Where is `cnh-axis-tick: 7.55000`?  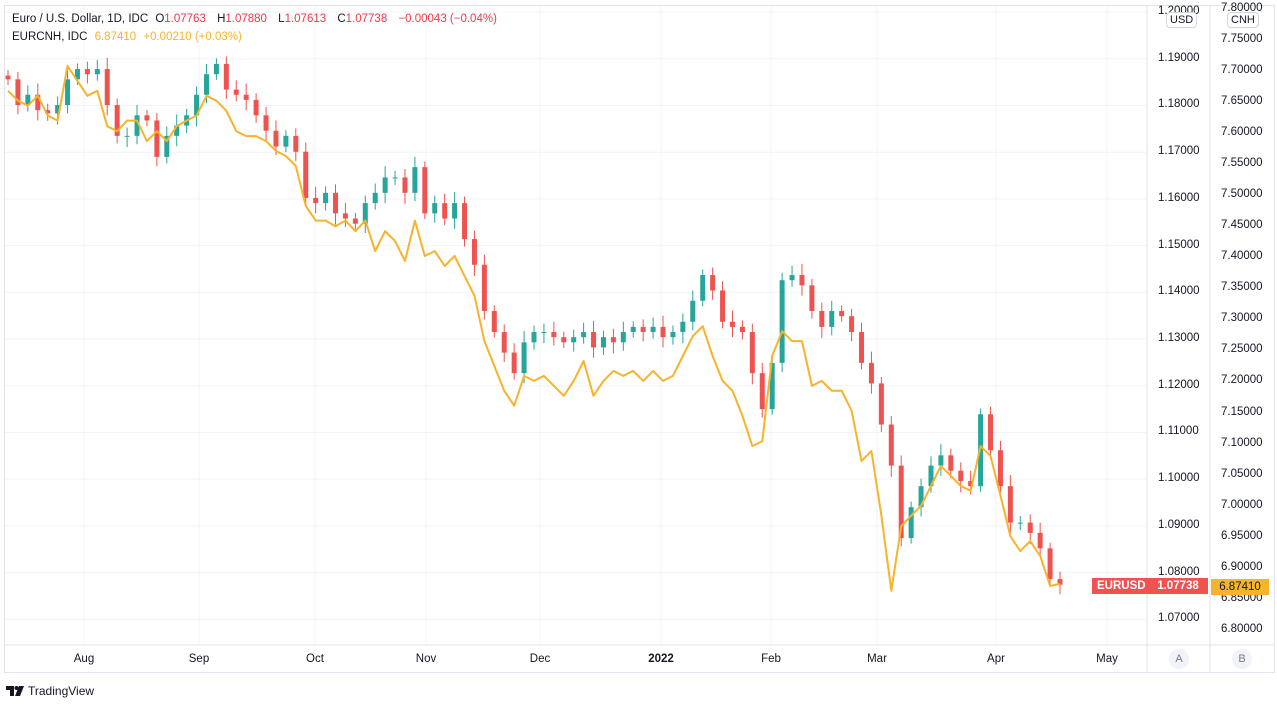 cnh-axis-tick: 7.55000 is located at coordinates (1242, 163).